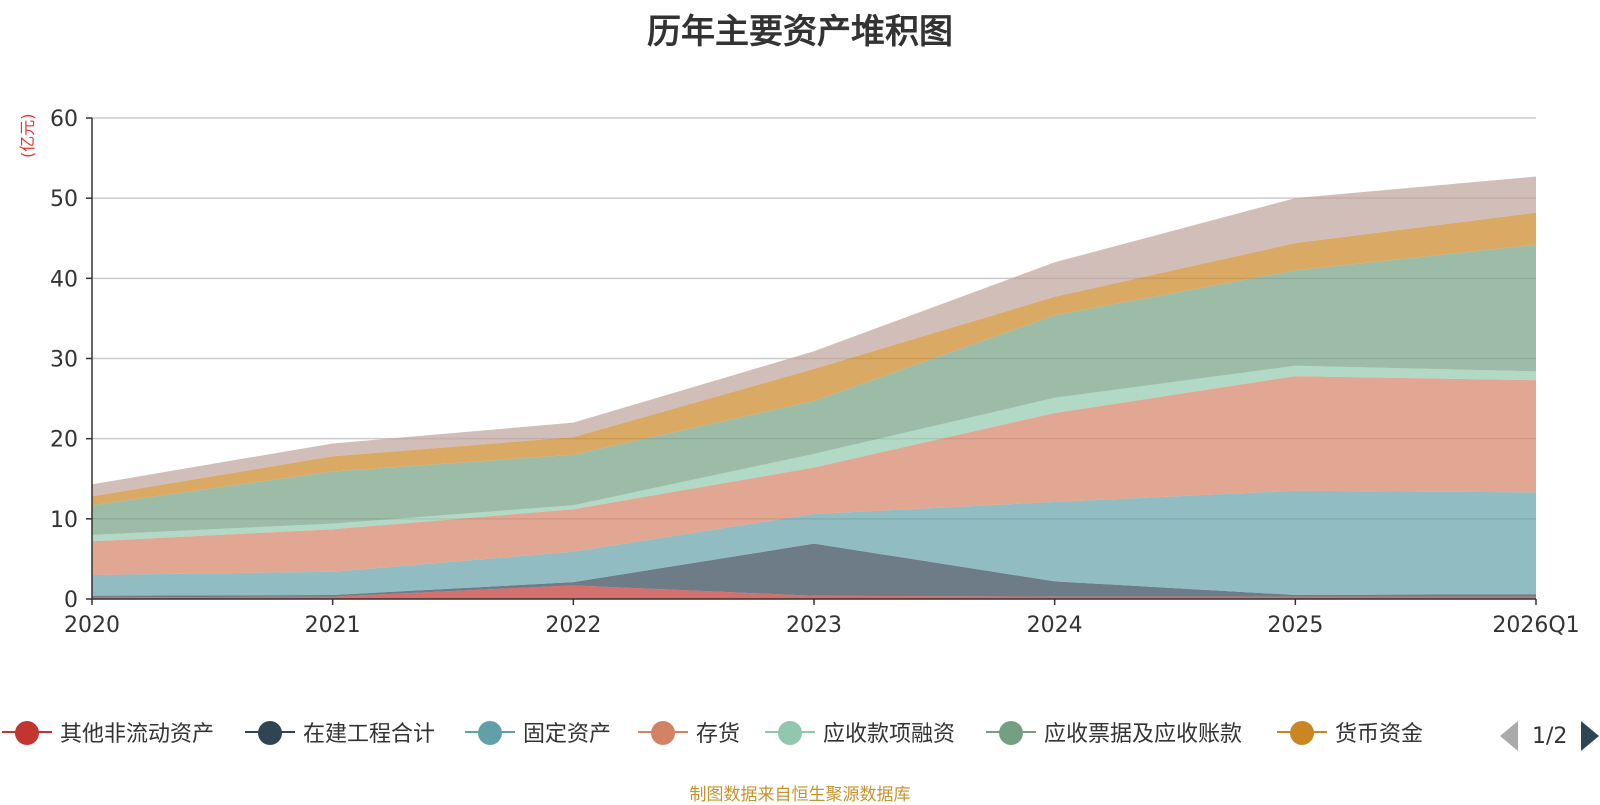  What do you see at coordinates (64, 360) in the screenshot?
I see `y-tick-label: 30` at bounding box center [64, 360].